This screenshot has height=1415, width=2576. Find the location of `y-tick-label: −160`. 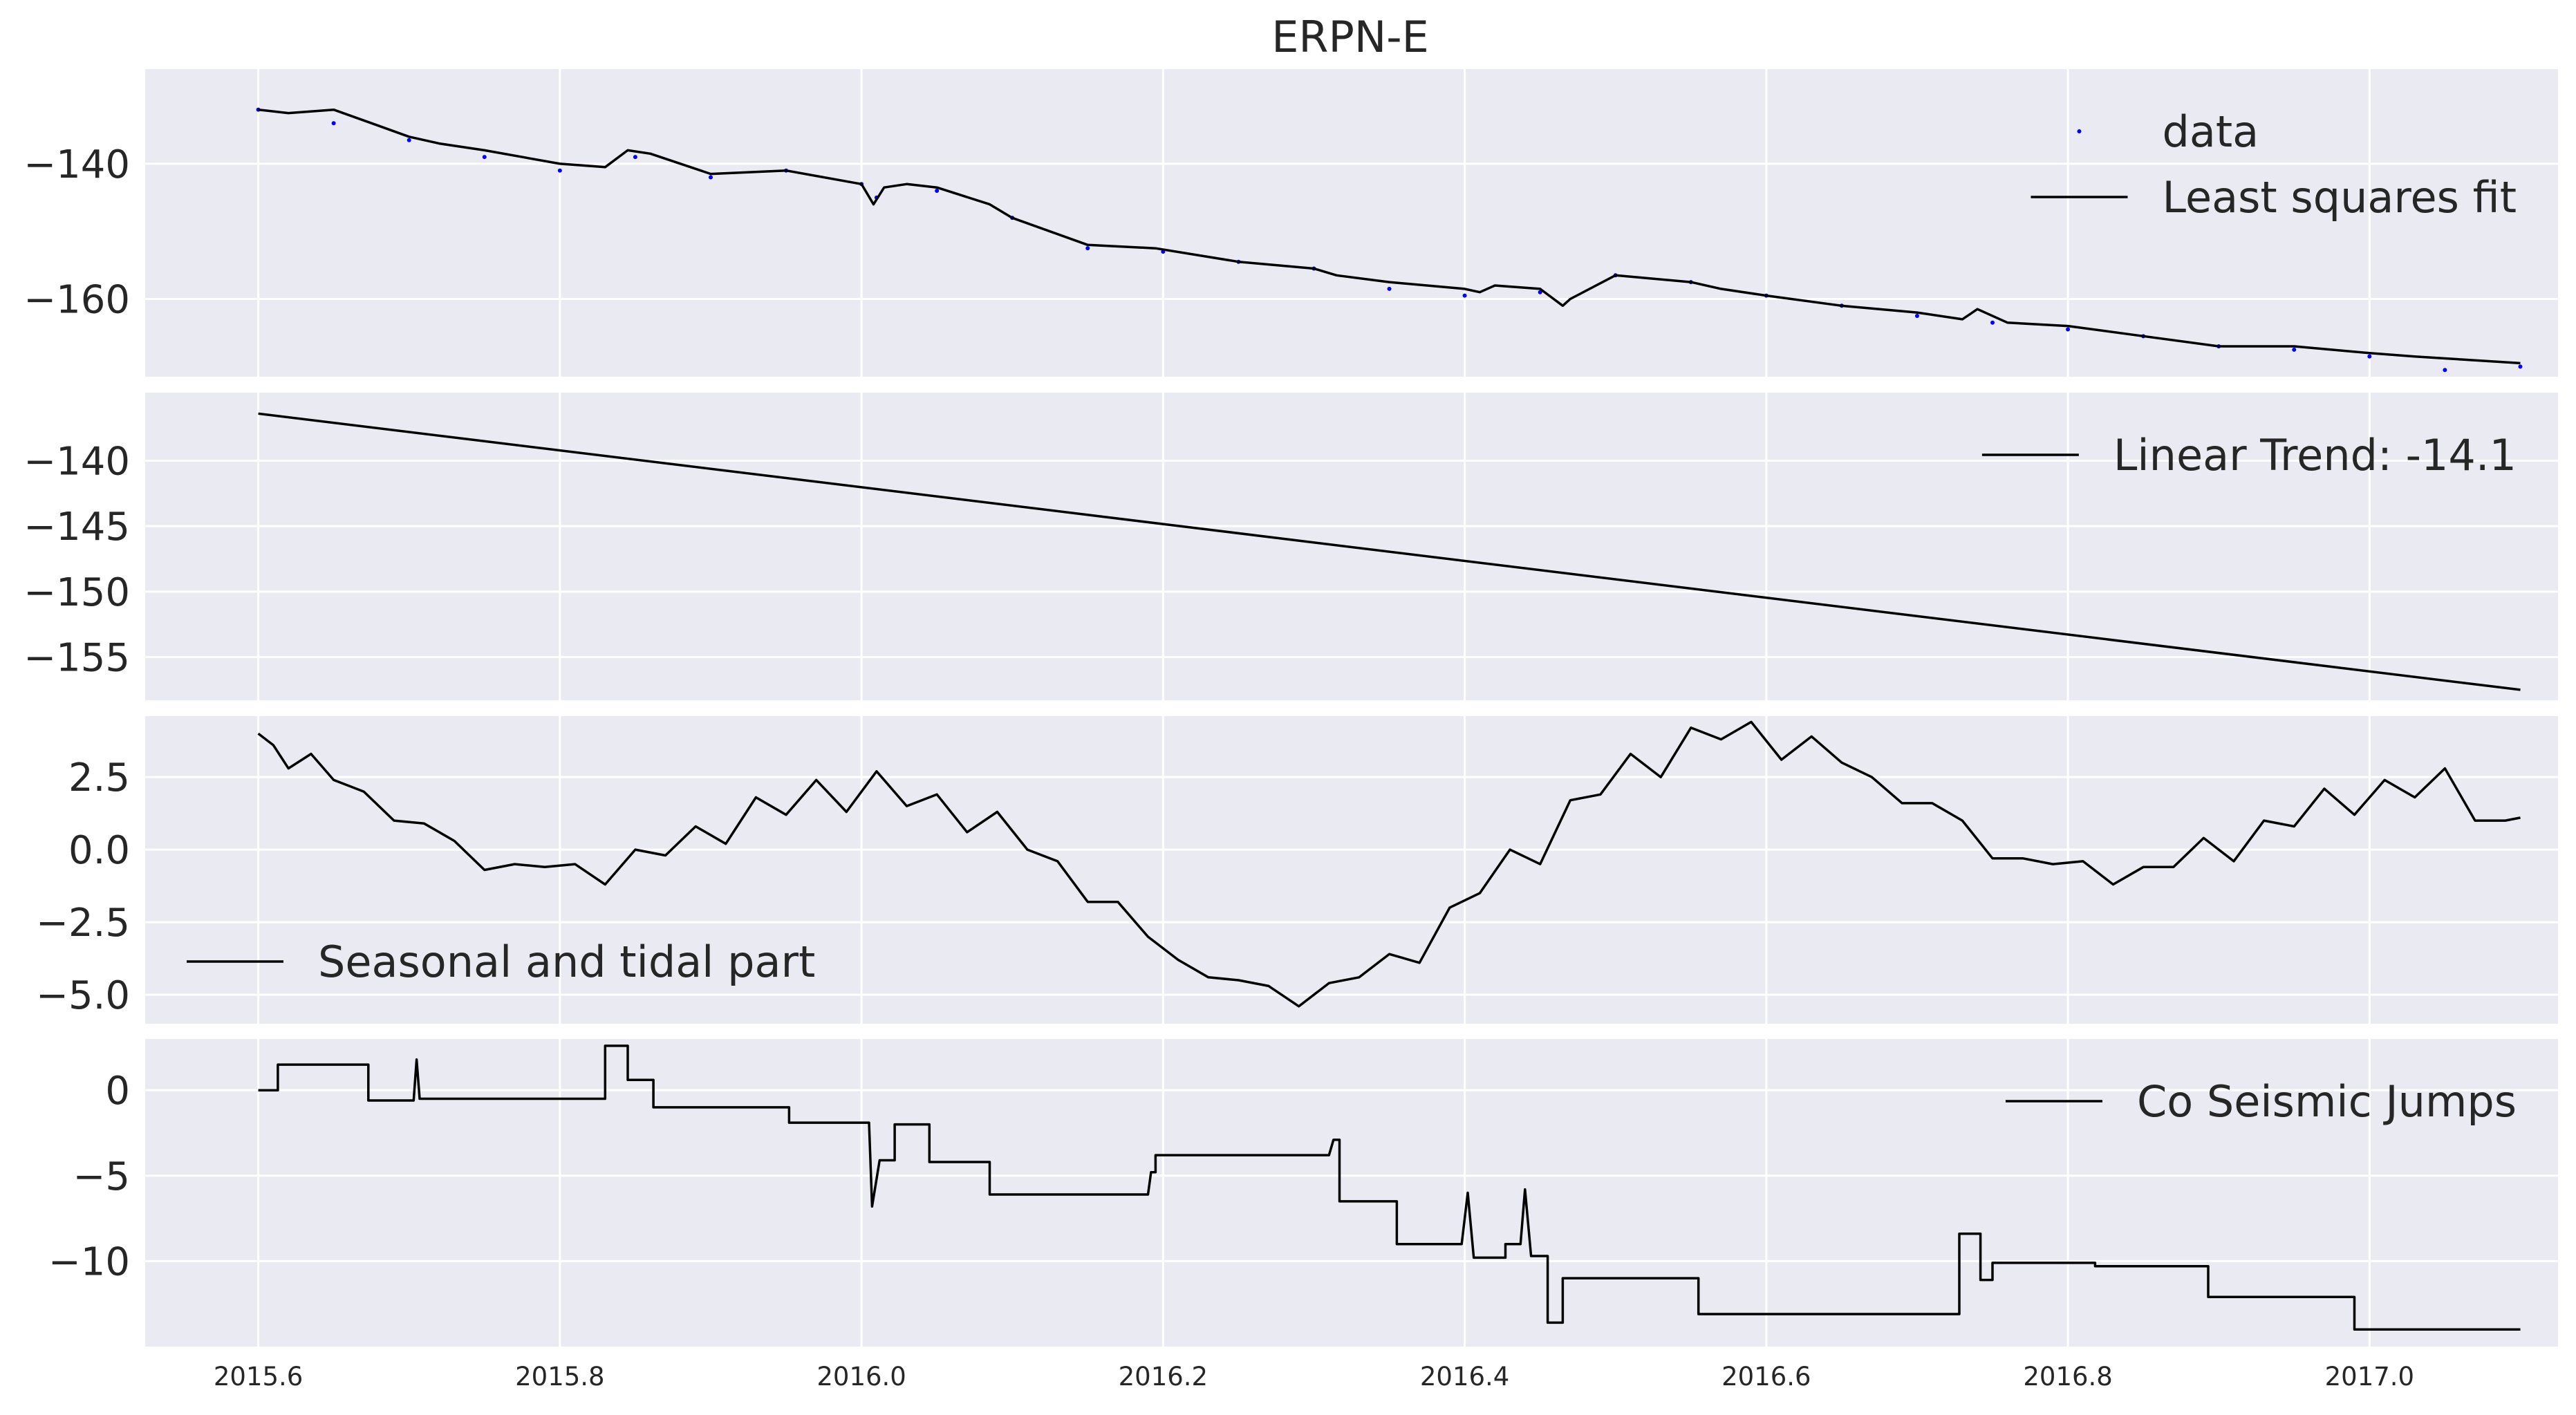

y-tick-label: −160 is located at coordinates (77, 300).